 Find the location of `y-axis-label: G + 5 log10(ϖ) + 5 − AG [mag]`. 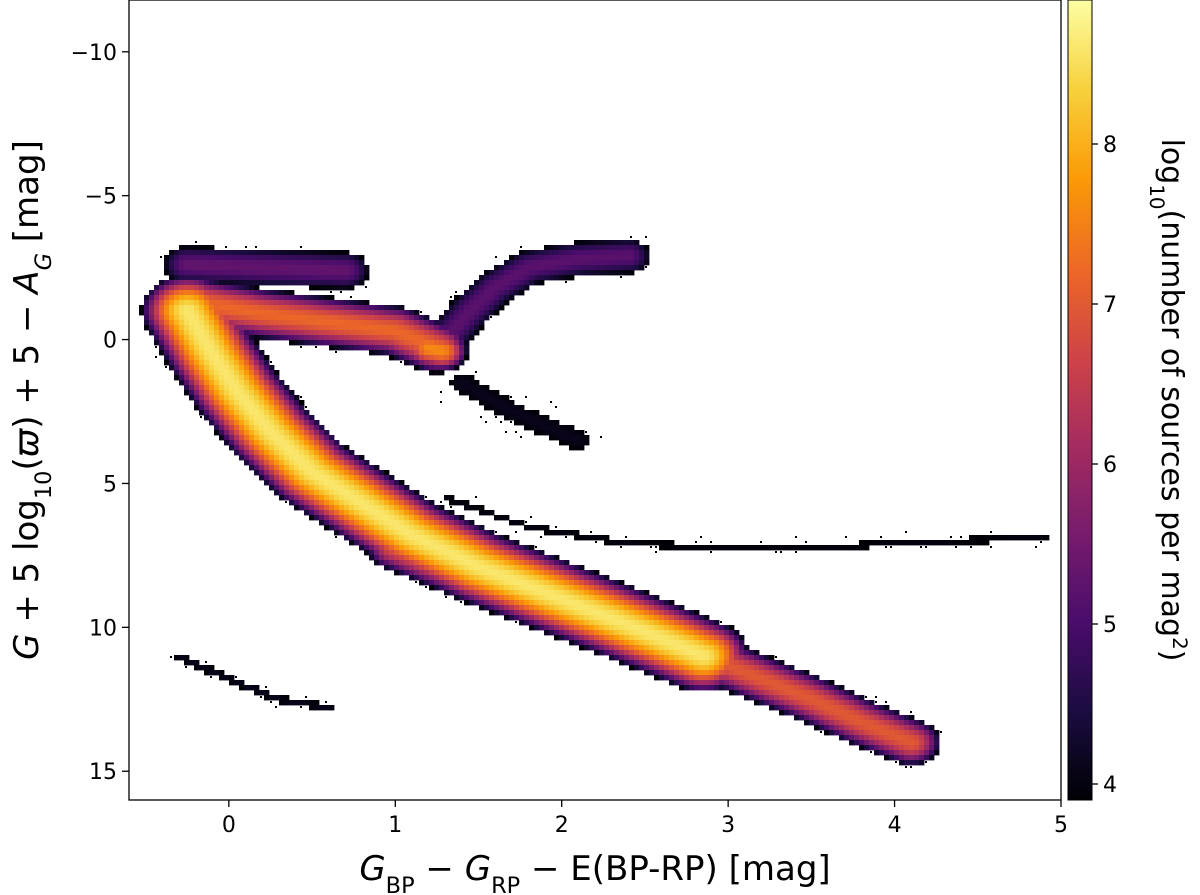

y-axis-label: G + 5 log10(ϖ) + 5 − AG [mag] is located at coordinates (32, 400).